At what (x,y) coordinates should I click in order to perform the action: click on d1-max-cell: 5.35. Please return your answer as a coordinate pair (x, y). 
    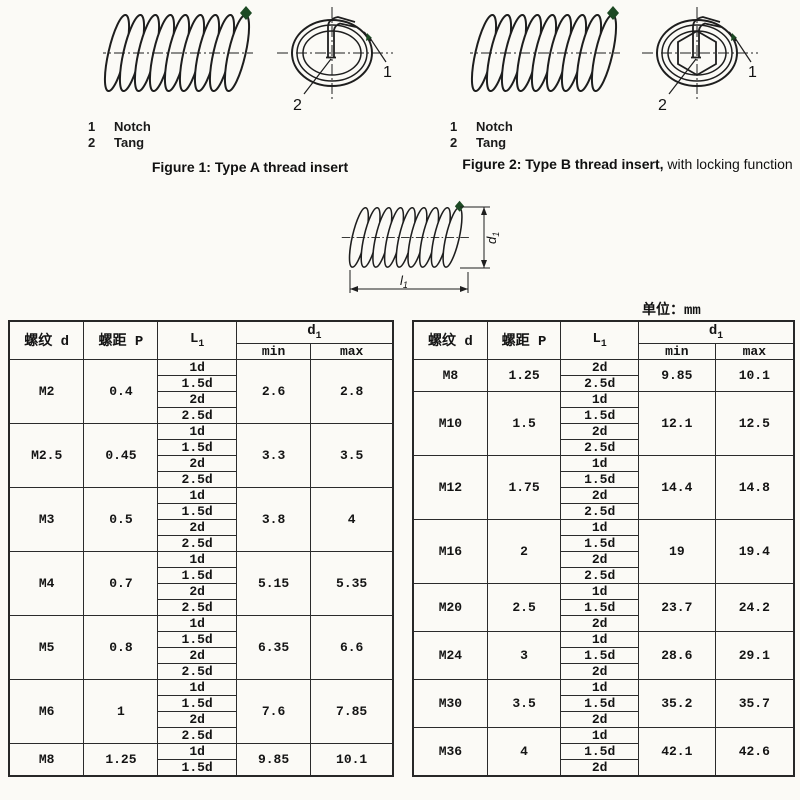
    Looking at the image, I should click on (352, 583).